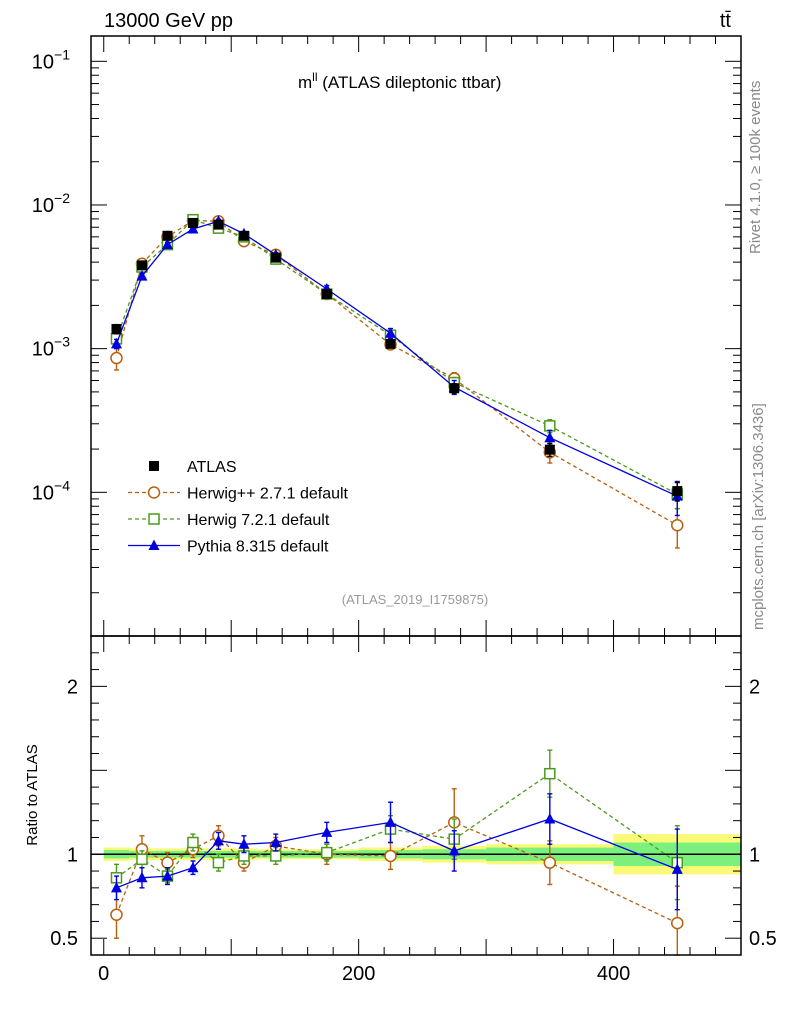  I want to click on process-label: tt̄, so click(726, 21).